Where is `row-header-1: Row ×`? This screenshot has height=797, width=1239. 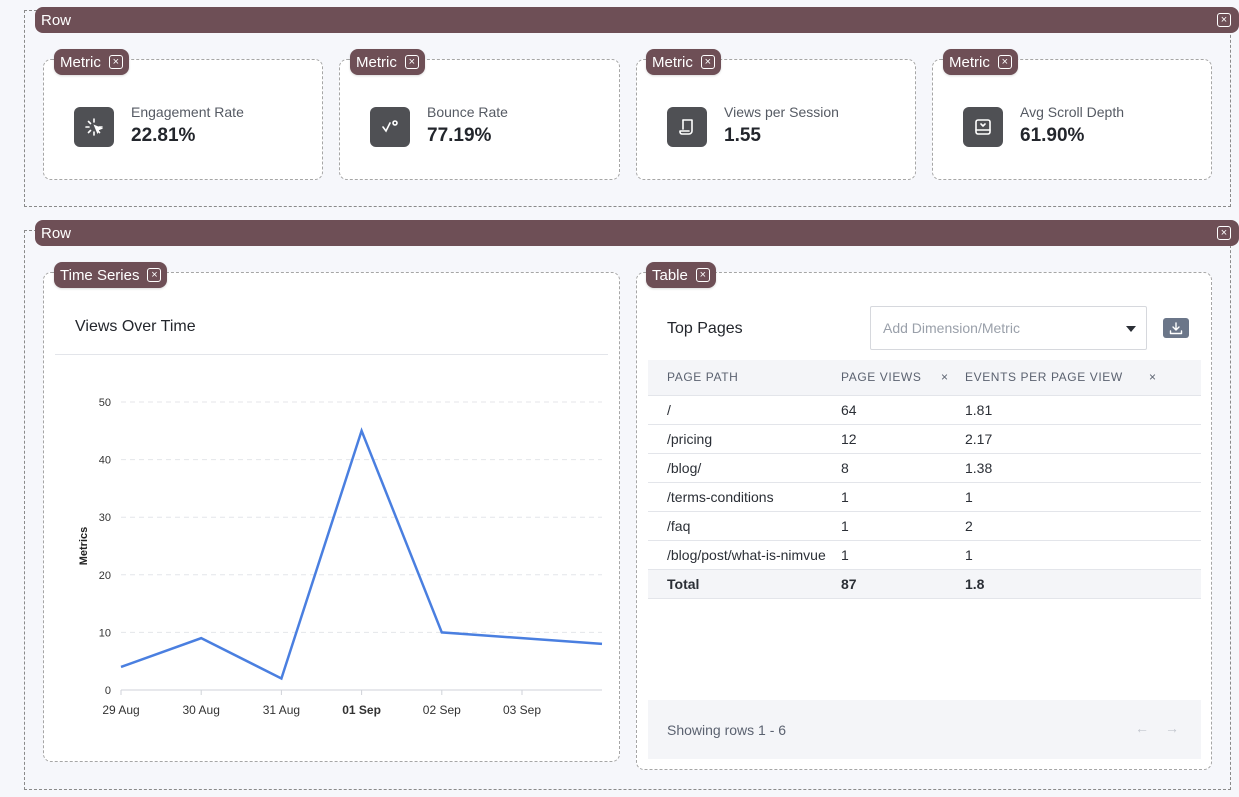 row-header-1: Row × is located at coordinates (637, 20).